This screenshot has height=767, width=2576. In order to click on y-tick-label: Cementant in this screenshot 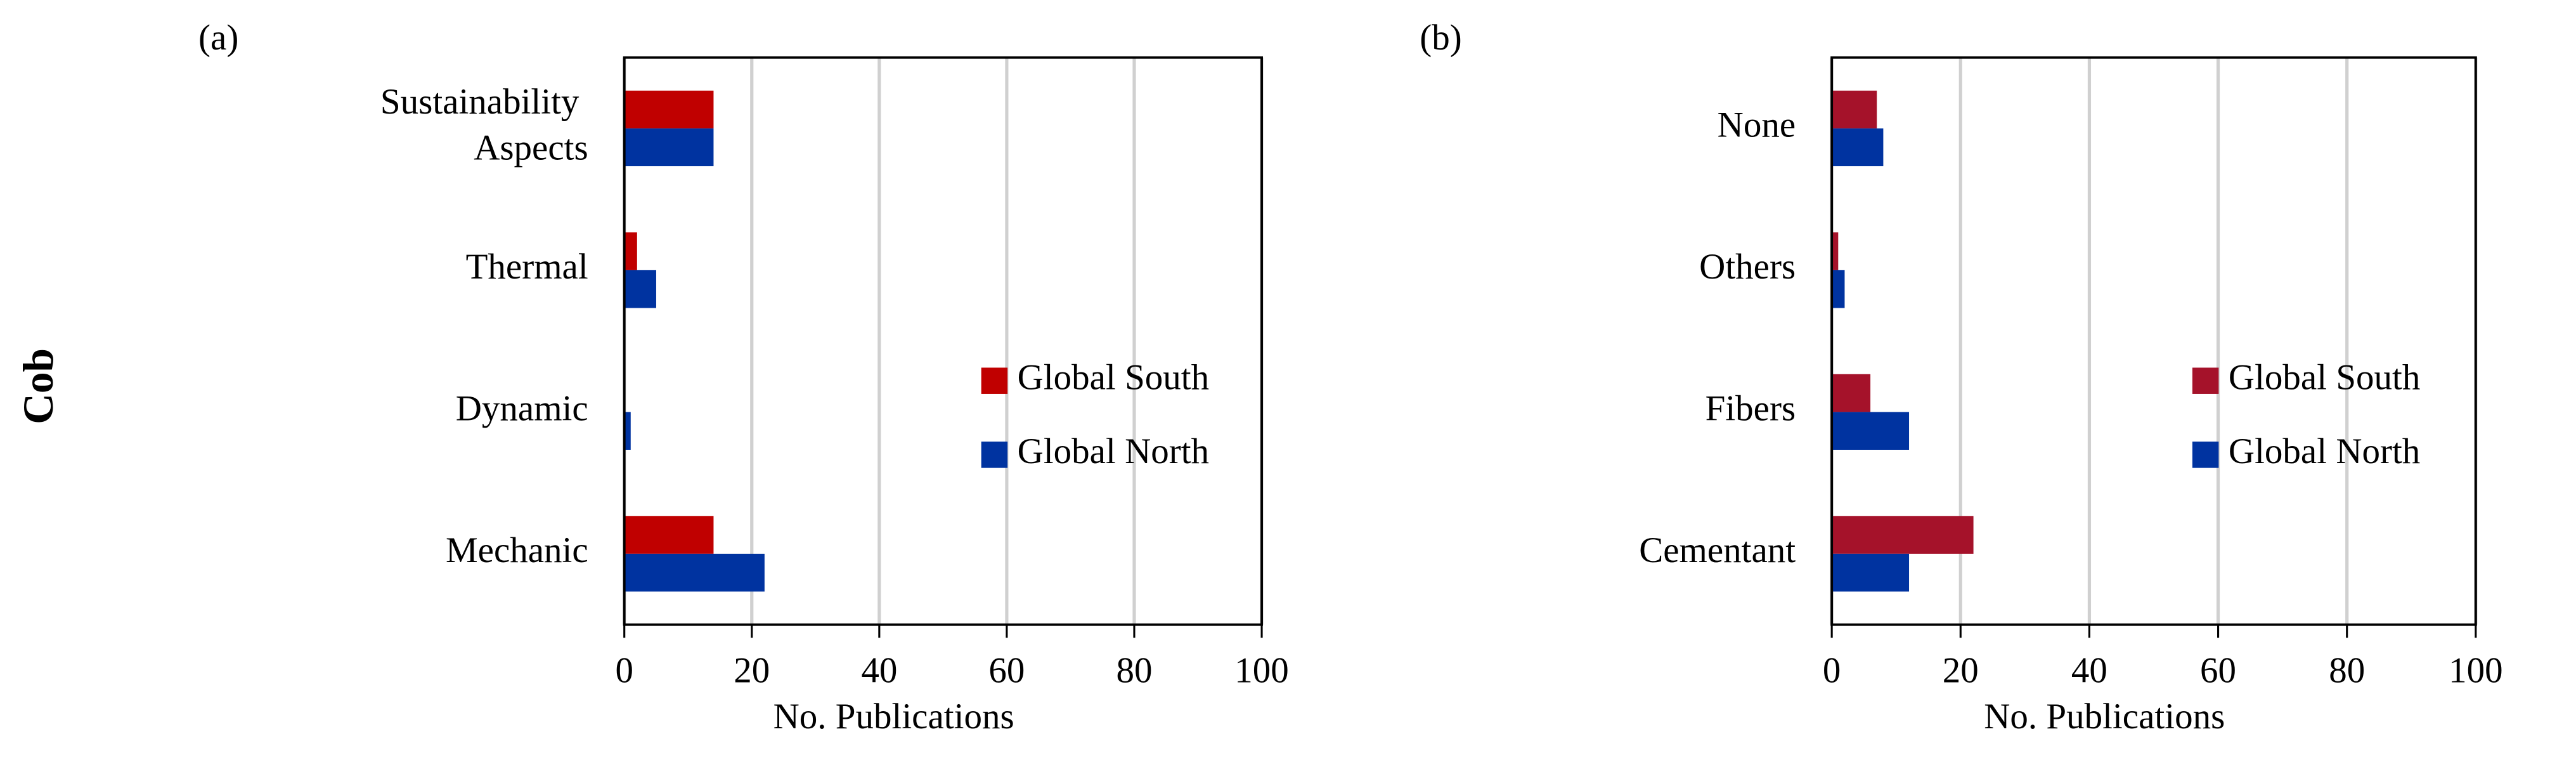, I will do `click(1717, 550)`.